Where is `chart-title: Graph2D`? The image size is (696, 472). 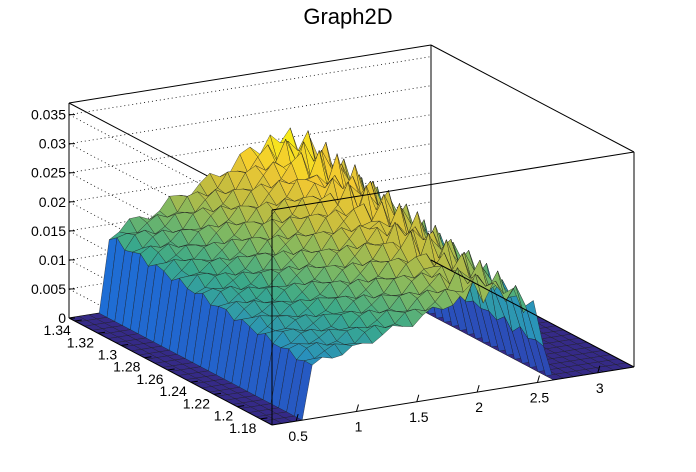 chart-title: Graph2D is located at coordinates (348, 16).